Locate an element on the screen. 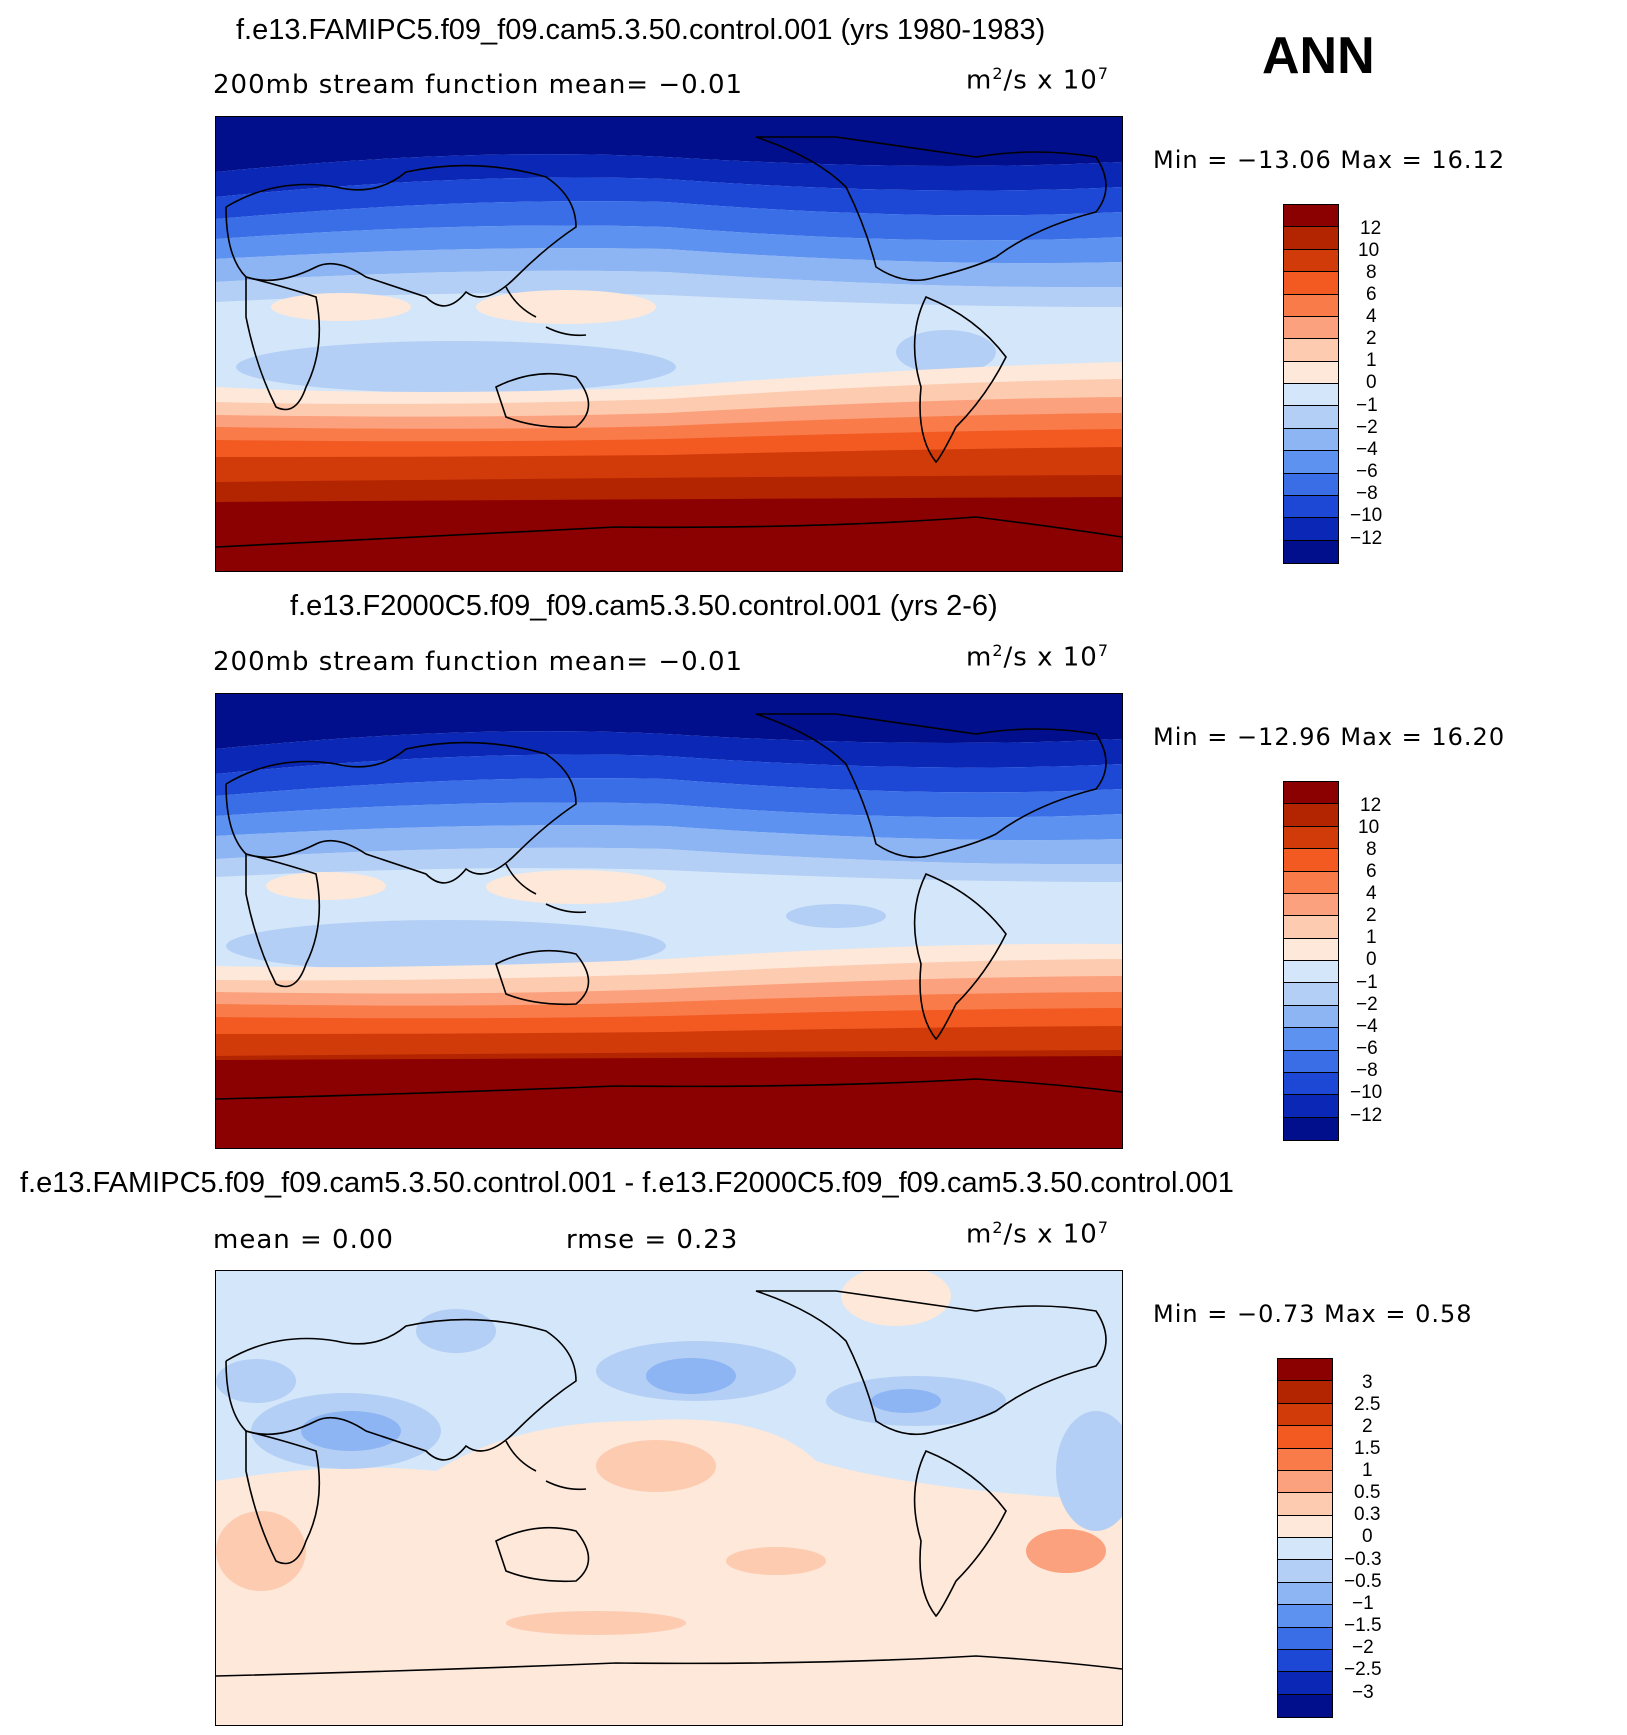 This screenshot has height=1735, width=1627. panel-1-cb-label: −1 is located at coordinates (1367, 405).